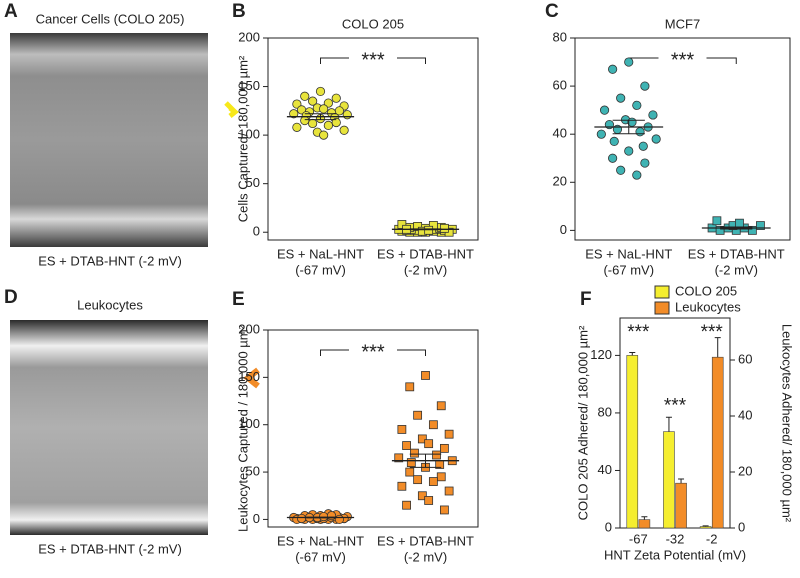  What do you see at coordinates (586, 299) in the screenshot?
I see `panel-letter: F` at bounding box center [586, 299].